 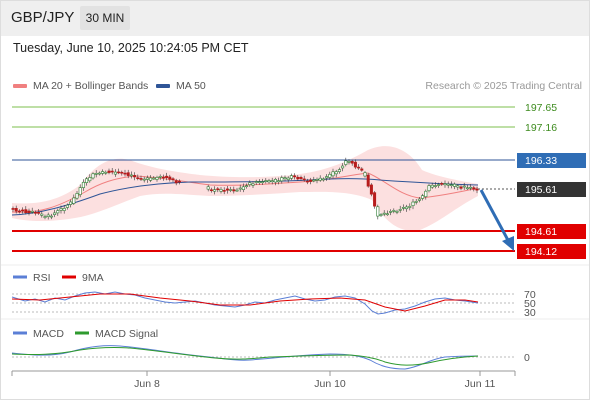 What do you see at coordinates (126, 334) in the screenshot?
I see `macd-signal-legend-label: MACD Signal` at bounding box center [126, 334].